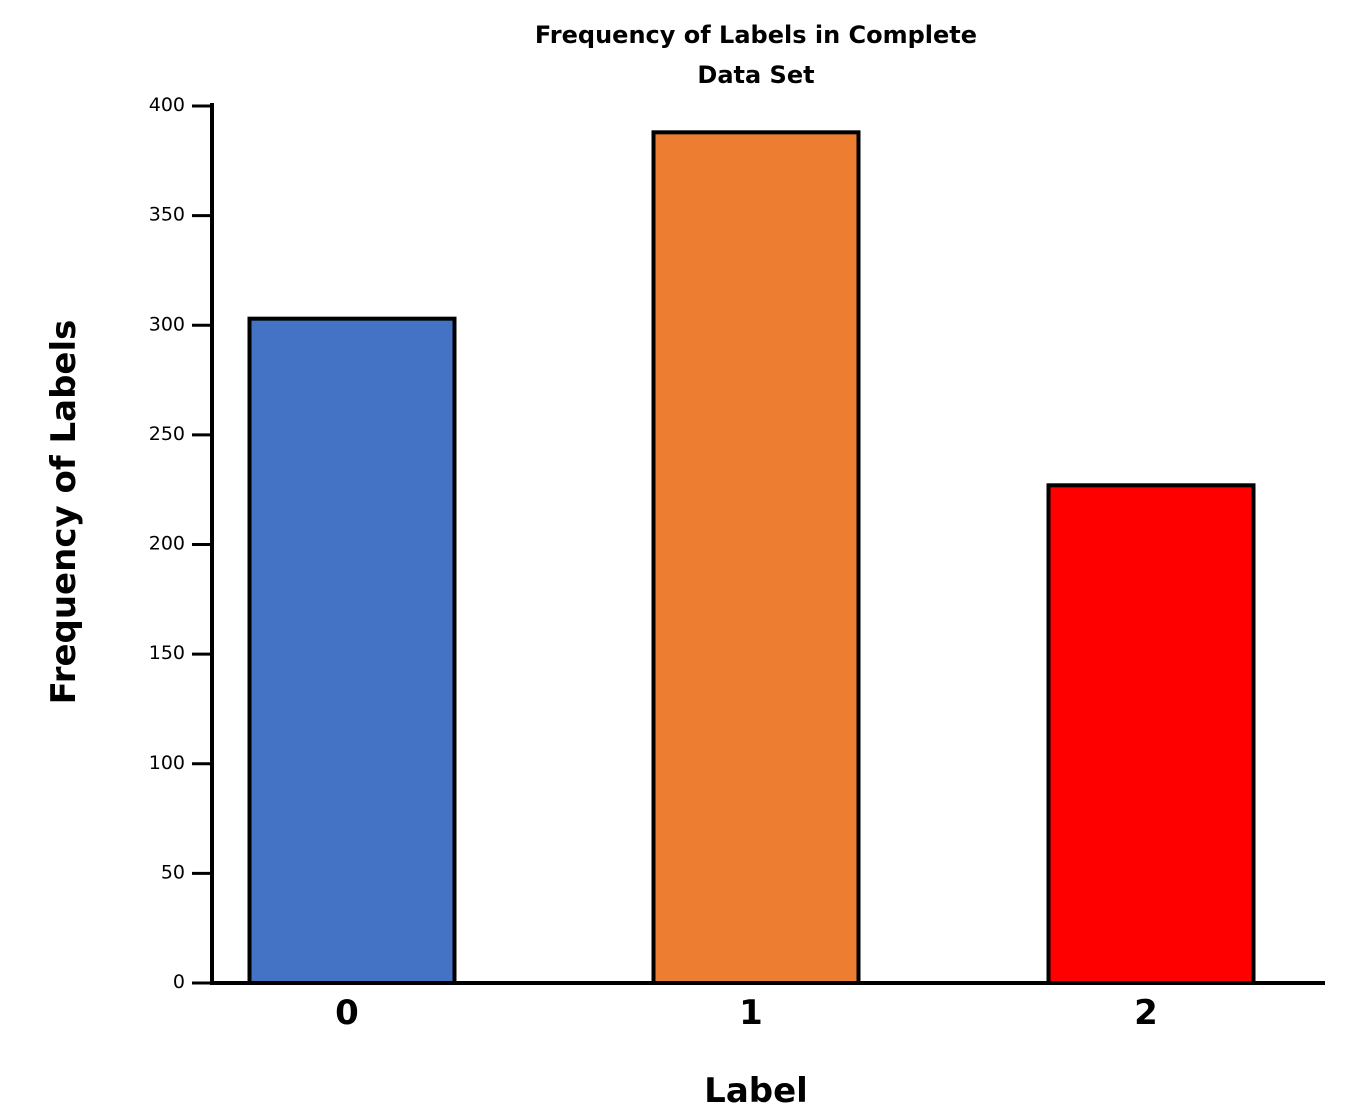 This screenshot has height=1118, width=1348. Describe the element at coordinates (179, 982) in the screenshot. I see `y-tick-label-0: 0` at that location.